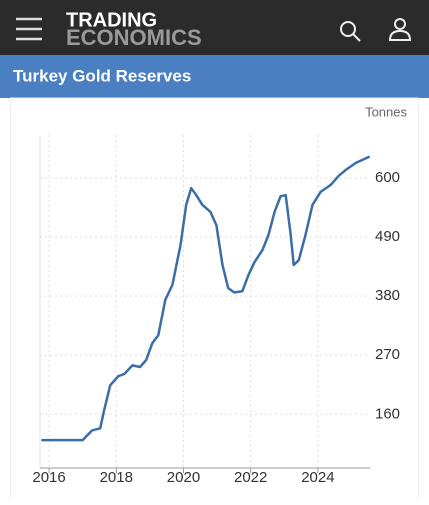 The height and width of the screenshot is (505, 429). Describe the element at coordinates (387, 295) in the screenshot. I see `y-tick-label: 380` at that location.